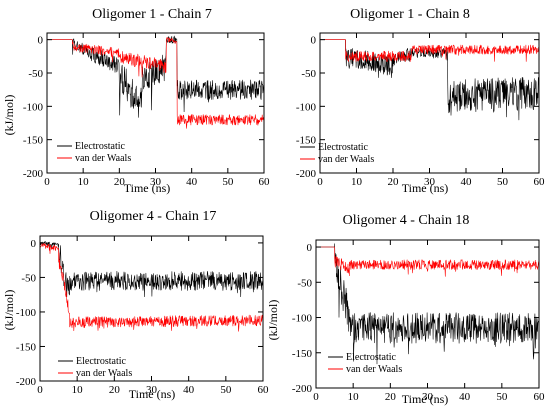 The height and width of the screenshot is (408, 550). I want to click on chart-title: Oligomer 4 - Chain 17, so click(153, 216).